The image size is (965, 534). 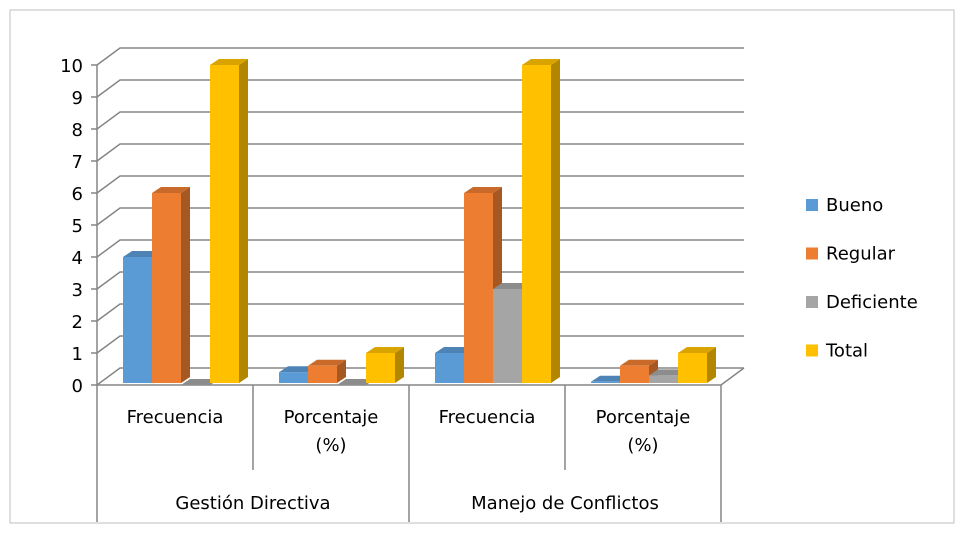 What do you see at coordinates (77, 354) in the screenshot?
I see `y-tick-label: 1` at bounding box center [77, 354].